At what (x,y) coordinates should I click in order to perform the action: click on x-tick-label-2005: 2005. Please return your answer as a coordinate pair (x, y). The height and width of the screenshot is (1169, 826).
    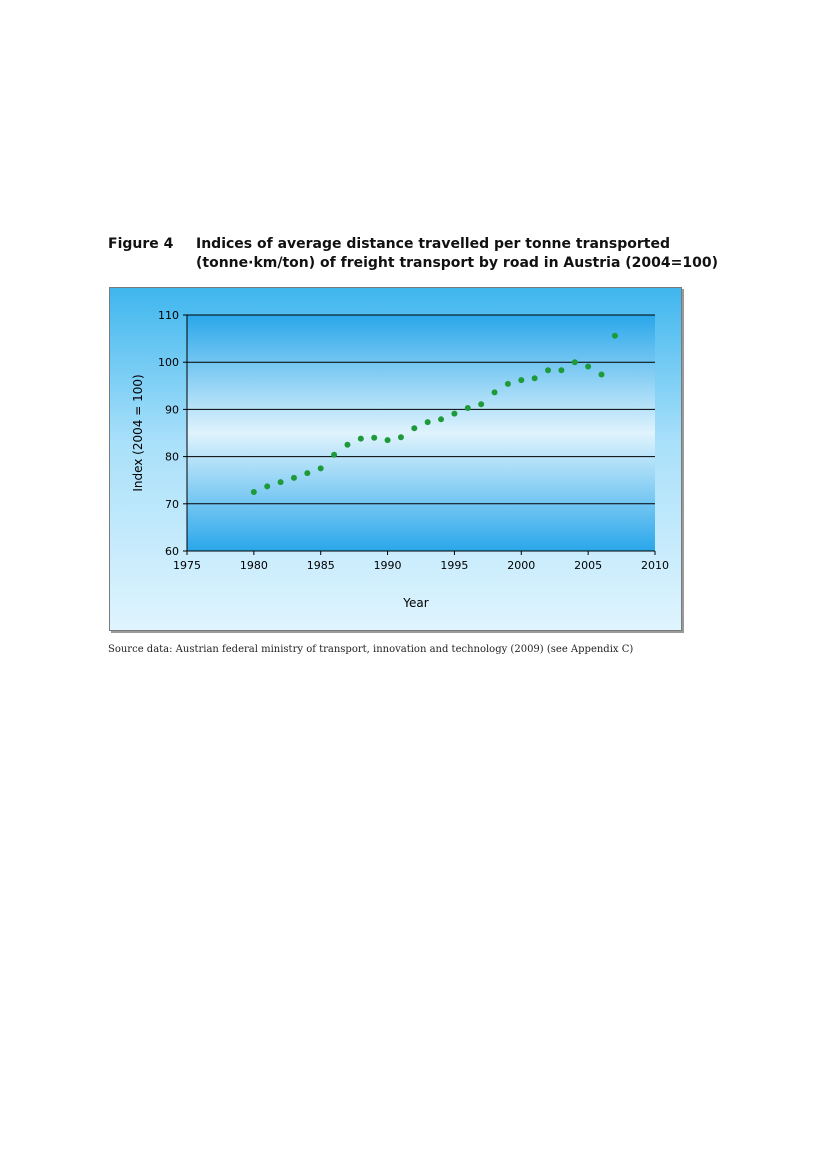
    Looking at the image, I should click on (588, 565).